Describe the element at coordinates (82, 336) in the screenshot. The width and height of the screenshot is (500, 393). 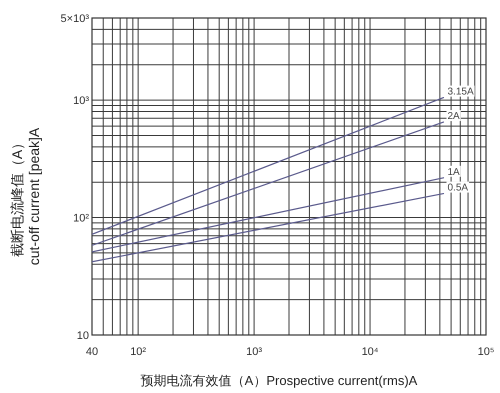
I see `y-tick-label: 10` at that location.